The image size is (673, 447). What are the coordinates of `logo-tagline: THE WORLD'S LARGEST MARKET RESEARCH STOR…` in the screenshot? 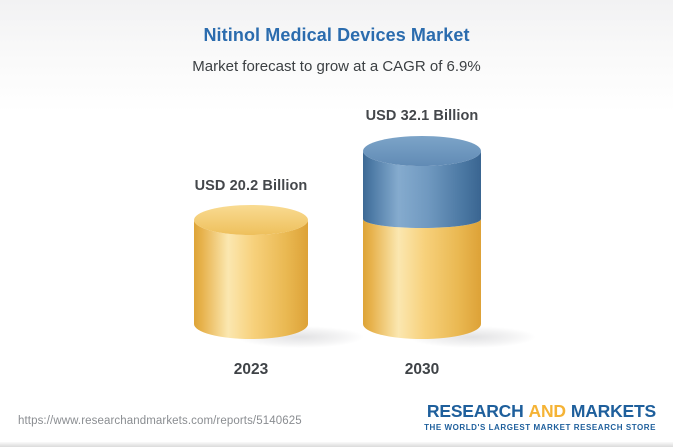 It's located at (540, 427).